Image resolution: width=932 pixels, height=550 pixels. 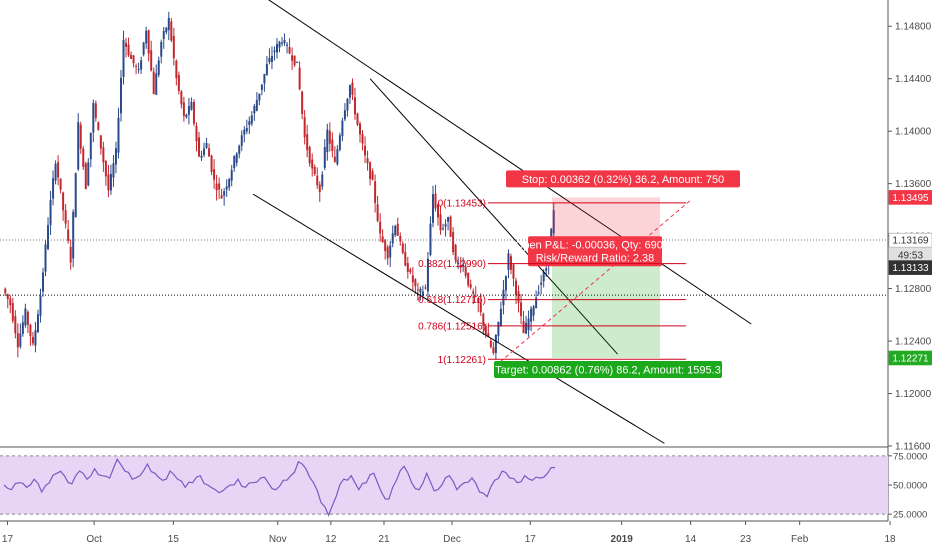 What do you see at coordinates (910, 241) in the screenshot?
I see `price-tag-label: 1.13169` at bounding box center [910, 241].